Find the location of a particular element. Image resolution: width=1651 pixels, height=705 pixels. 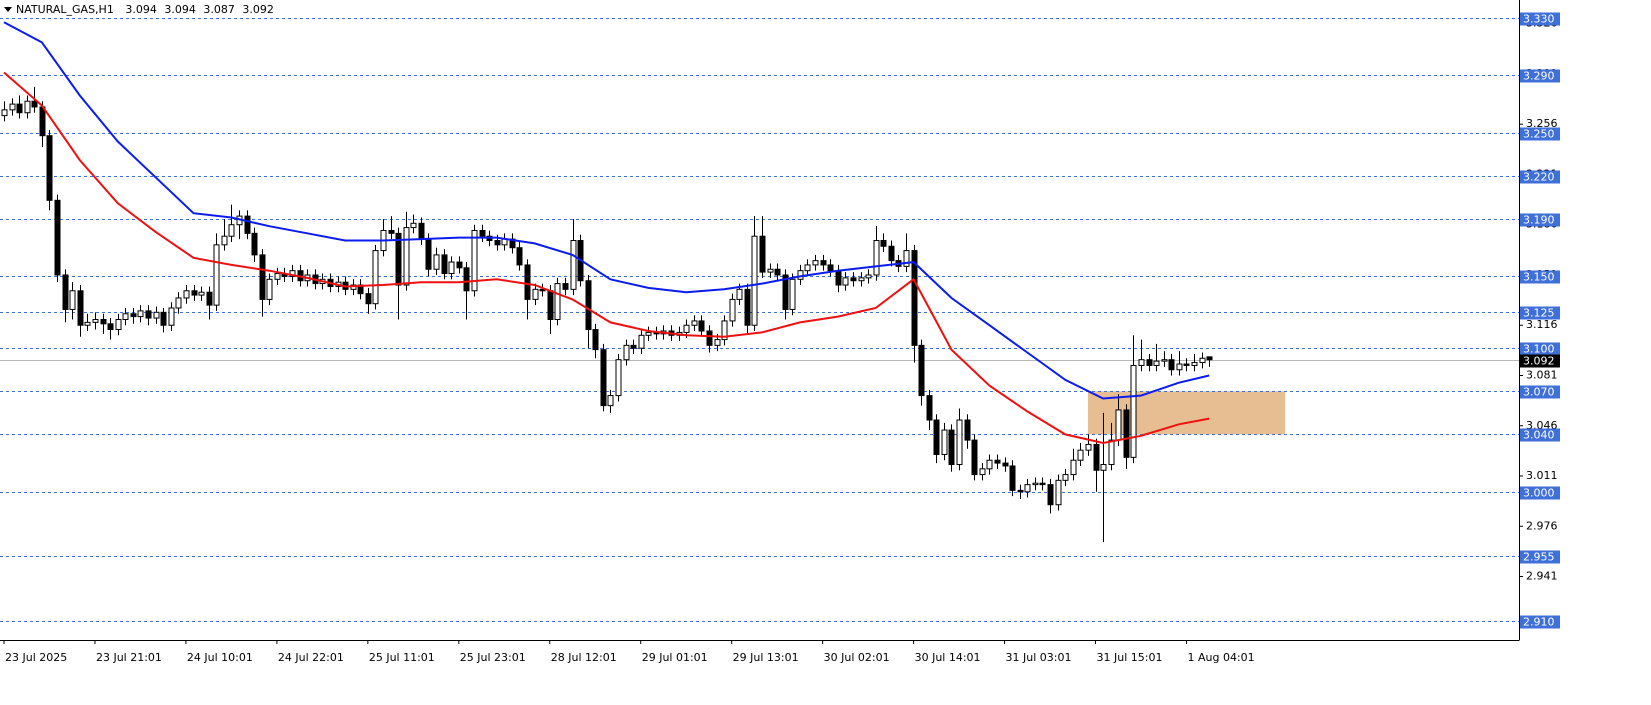

x-tick-label: 25 Jul 23:01 is located at coordinates (493, 657).